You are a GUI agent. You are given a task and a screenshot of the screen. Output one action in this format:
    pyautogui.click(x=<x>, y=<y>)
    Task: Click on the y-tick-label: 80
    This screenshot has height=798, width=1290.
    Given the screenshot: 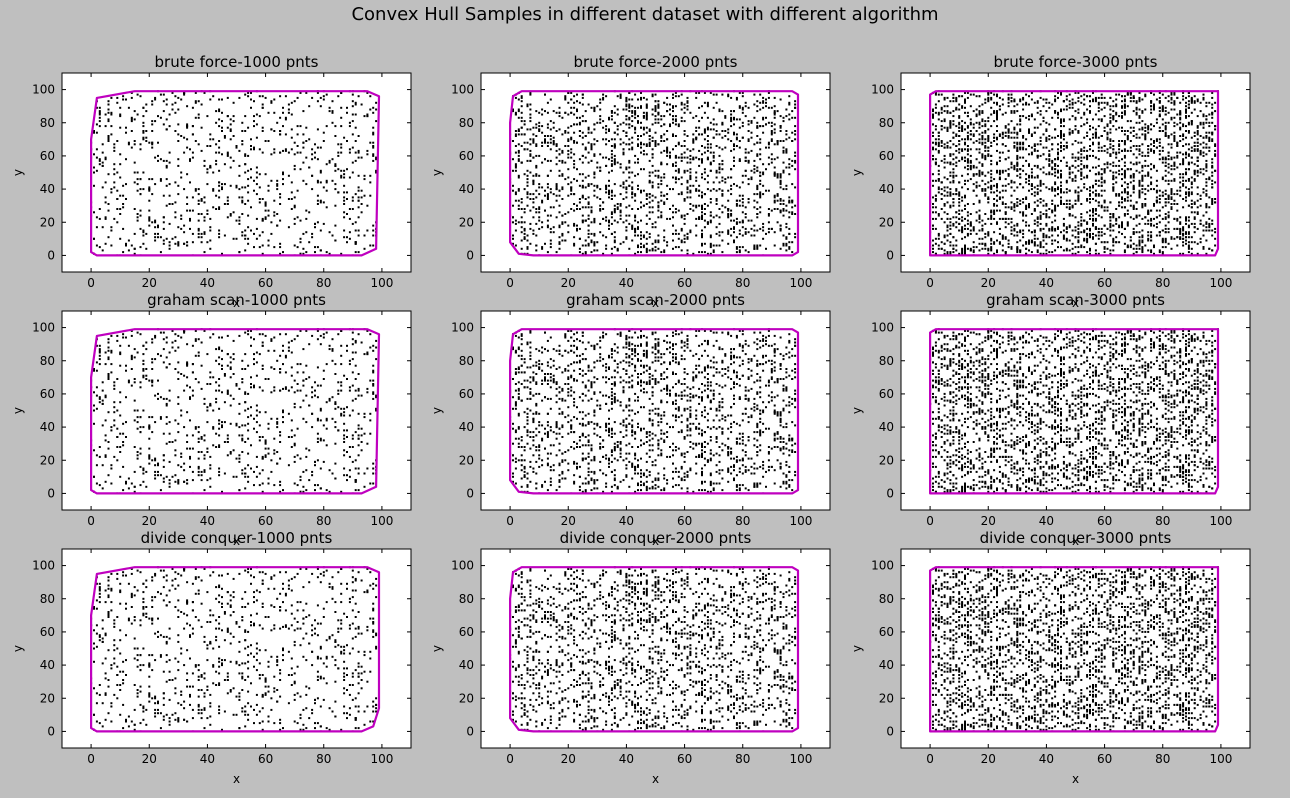 What is the action you would take?
    pyautogui.click(x=466, y=123)
    